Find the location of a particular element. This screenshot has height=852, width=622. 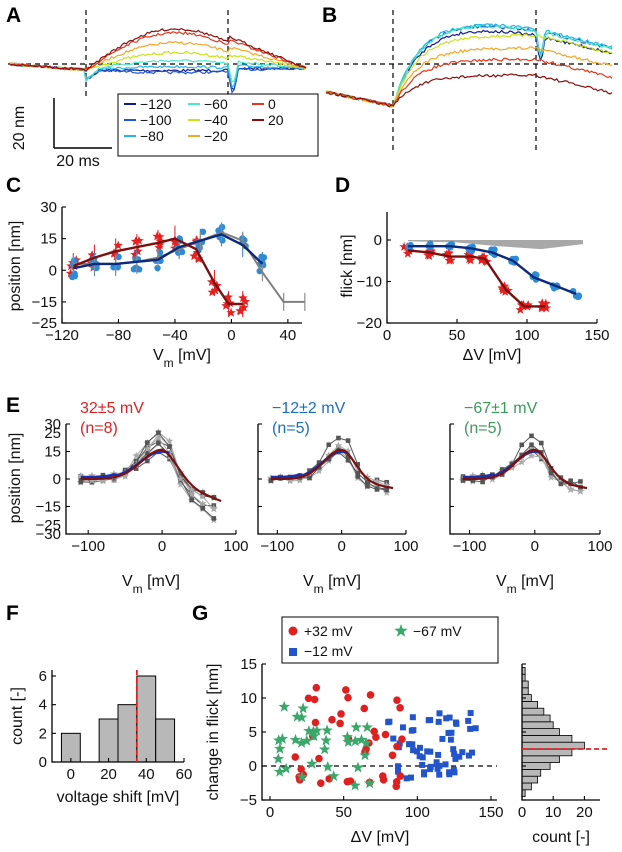

panel-e-xlabel: Vm [mV] is located at coordinates (332, 584).